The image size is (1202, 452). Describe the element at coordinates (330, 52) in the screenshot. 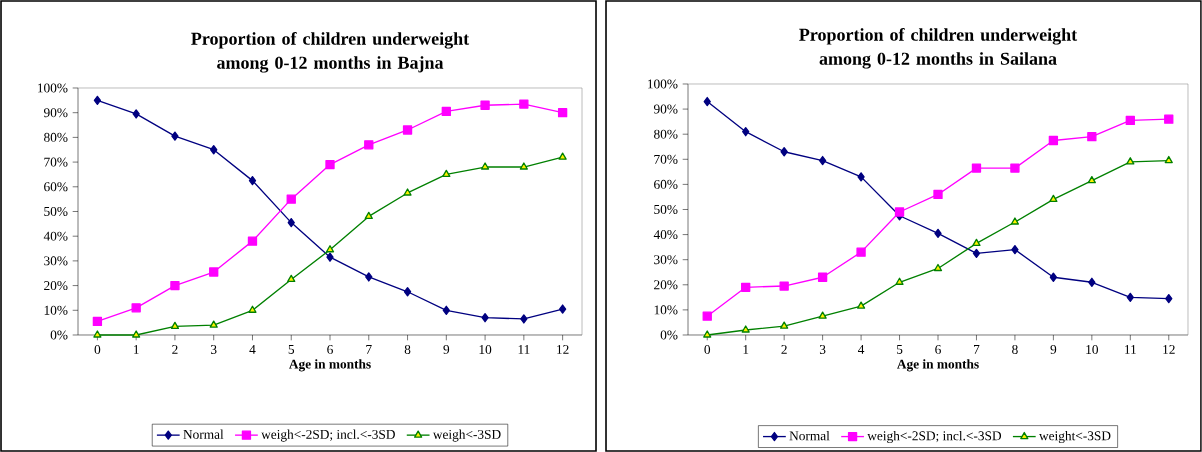

I see `chart-title: Proportion of children underweight among 0-12 months in Bajna` at that location.